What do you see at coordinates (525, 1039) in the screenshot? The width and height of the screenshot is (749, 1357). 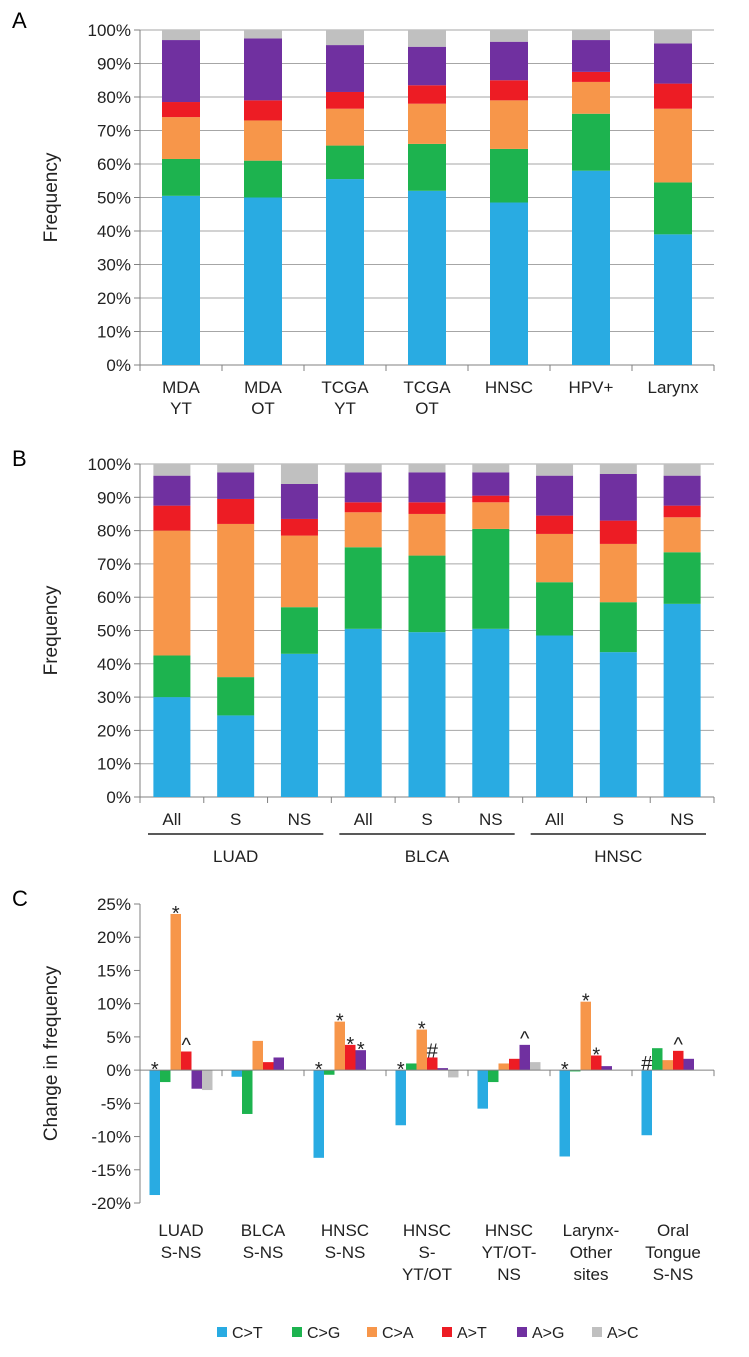 I see `significance-marker: ^` at bounding box center [525, 1039].